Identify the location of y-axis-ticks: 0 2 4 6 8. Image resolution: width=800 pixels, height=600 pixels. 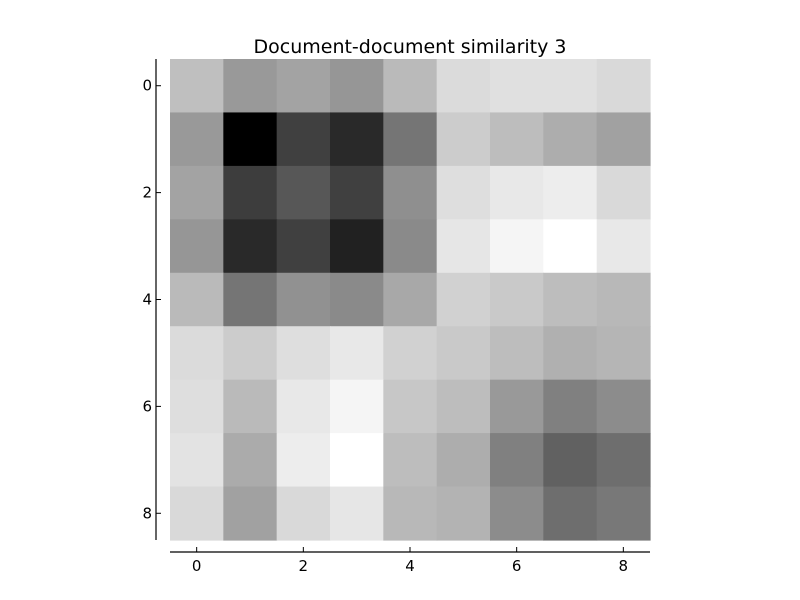
(151, 299).